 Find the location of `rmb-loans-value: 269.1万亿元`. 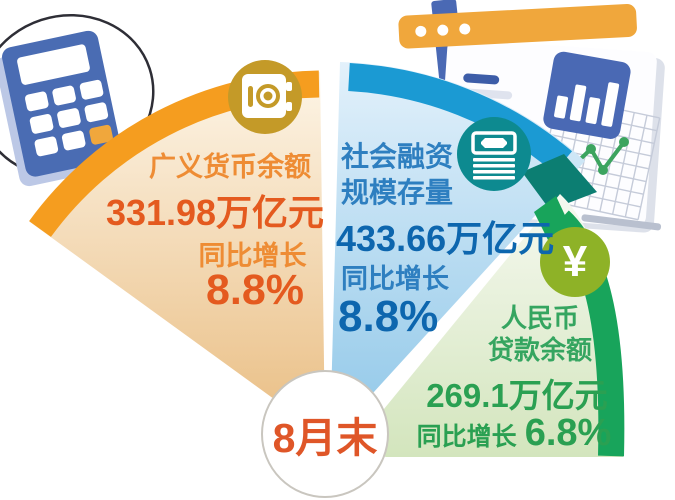

rmb-loans-value: 269.1万亿元 is located at coordinates (517, 395).